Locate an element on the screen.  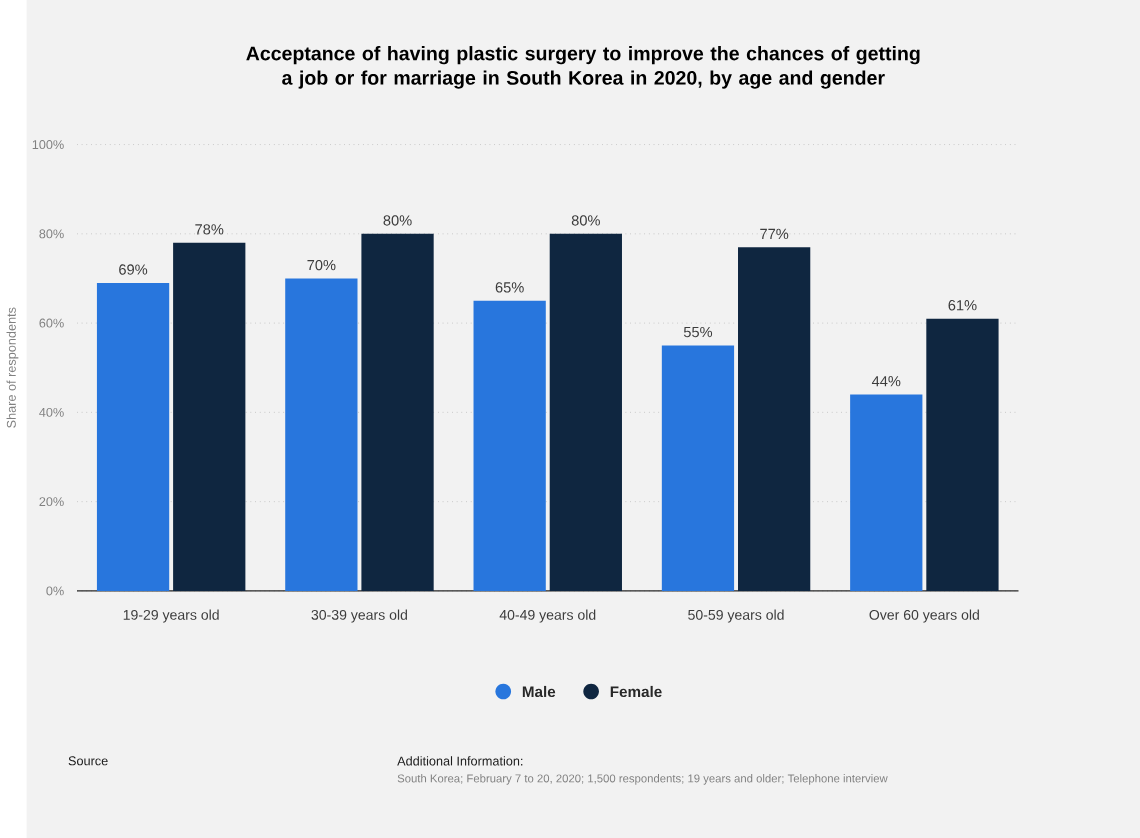
legend-label: Male is located at coordinates (539, 691).